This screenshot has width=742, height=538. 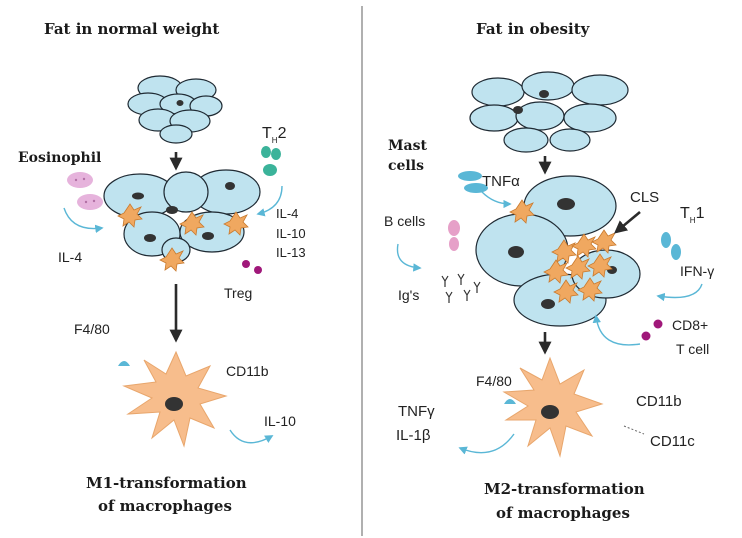 What do you see at coordinates (131, 29) in the screenshot?
I see `left-panel-title: Fat in normal weight` at bounding box center [131, 29].